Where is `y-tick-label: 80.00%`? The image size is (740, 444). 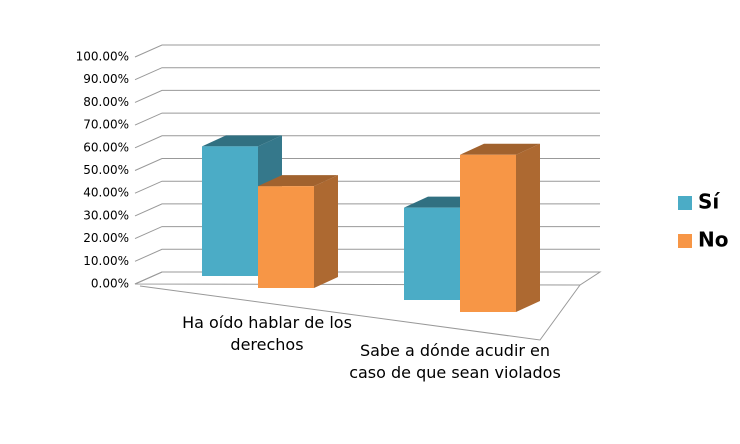 y-tick-label: 80.00% is located at coordinates (106, 102).